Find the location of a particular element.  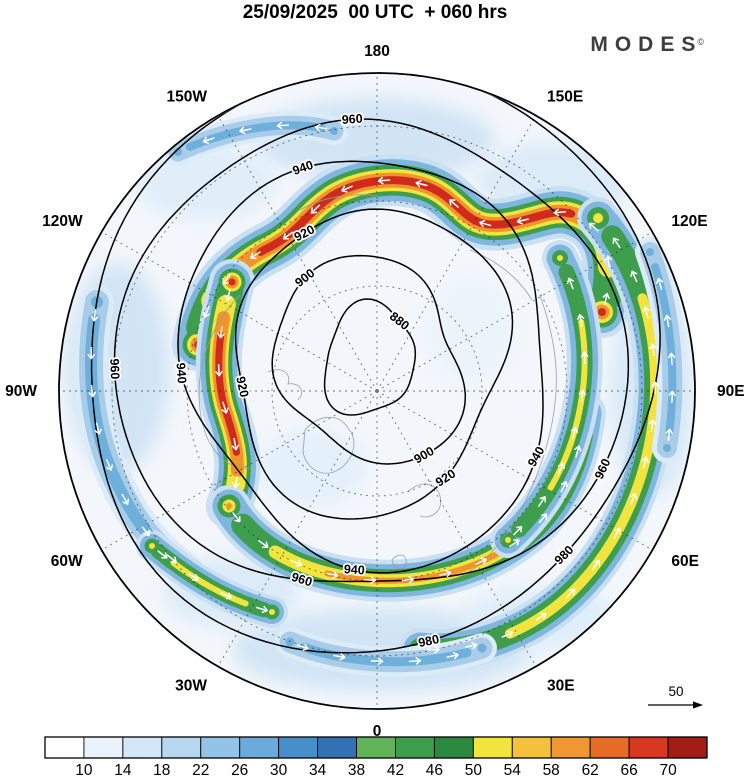

lon-label-150E: 150E is located at coordinates (565, 97).